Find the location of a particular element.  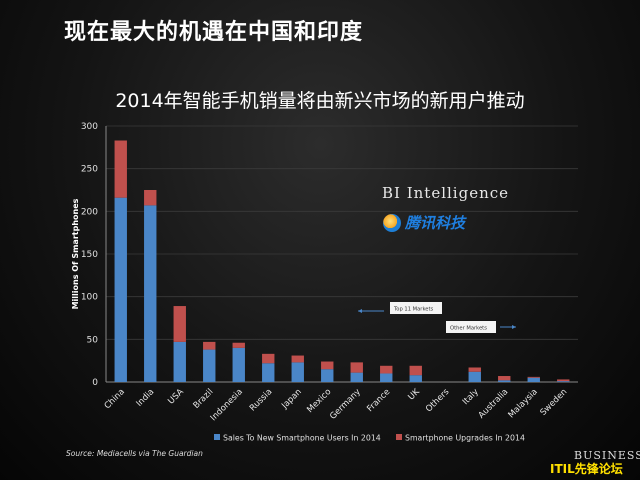

forum-watermark: ITIL先锋论坛 is located at coordinates (586, 469).